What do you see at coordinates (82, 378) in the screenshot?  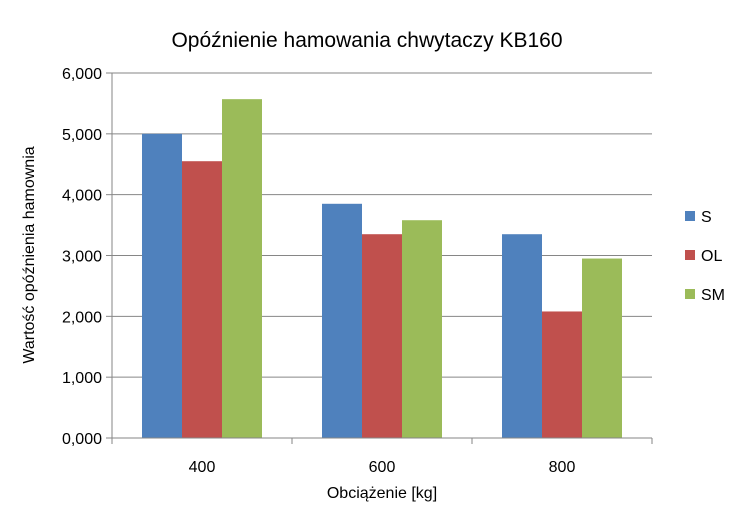 I see `y-tick-label: 1,000` at bounding box center [82, 378].